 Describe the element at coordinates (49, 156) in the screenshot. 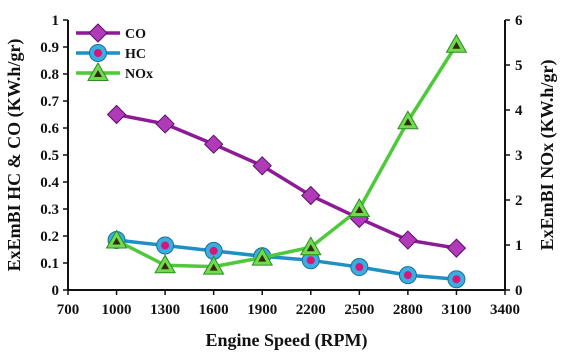

I see `y-left-tick-label: 0.5` at that location.